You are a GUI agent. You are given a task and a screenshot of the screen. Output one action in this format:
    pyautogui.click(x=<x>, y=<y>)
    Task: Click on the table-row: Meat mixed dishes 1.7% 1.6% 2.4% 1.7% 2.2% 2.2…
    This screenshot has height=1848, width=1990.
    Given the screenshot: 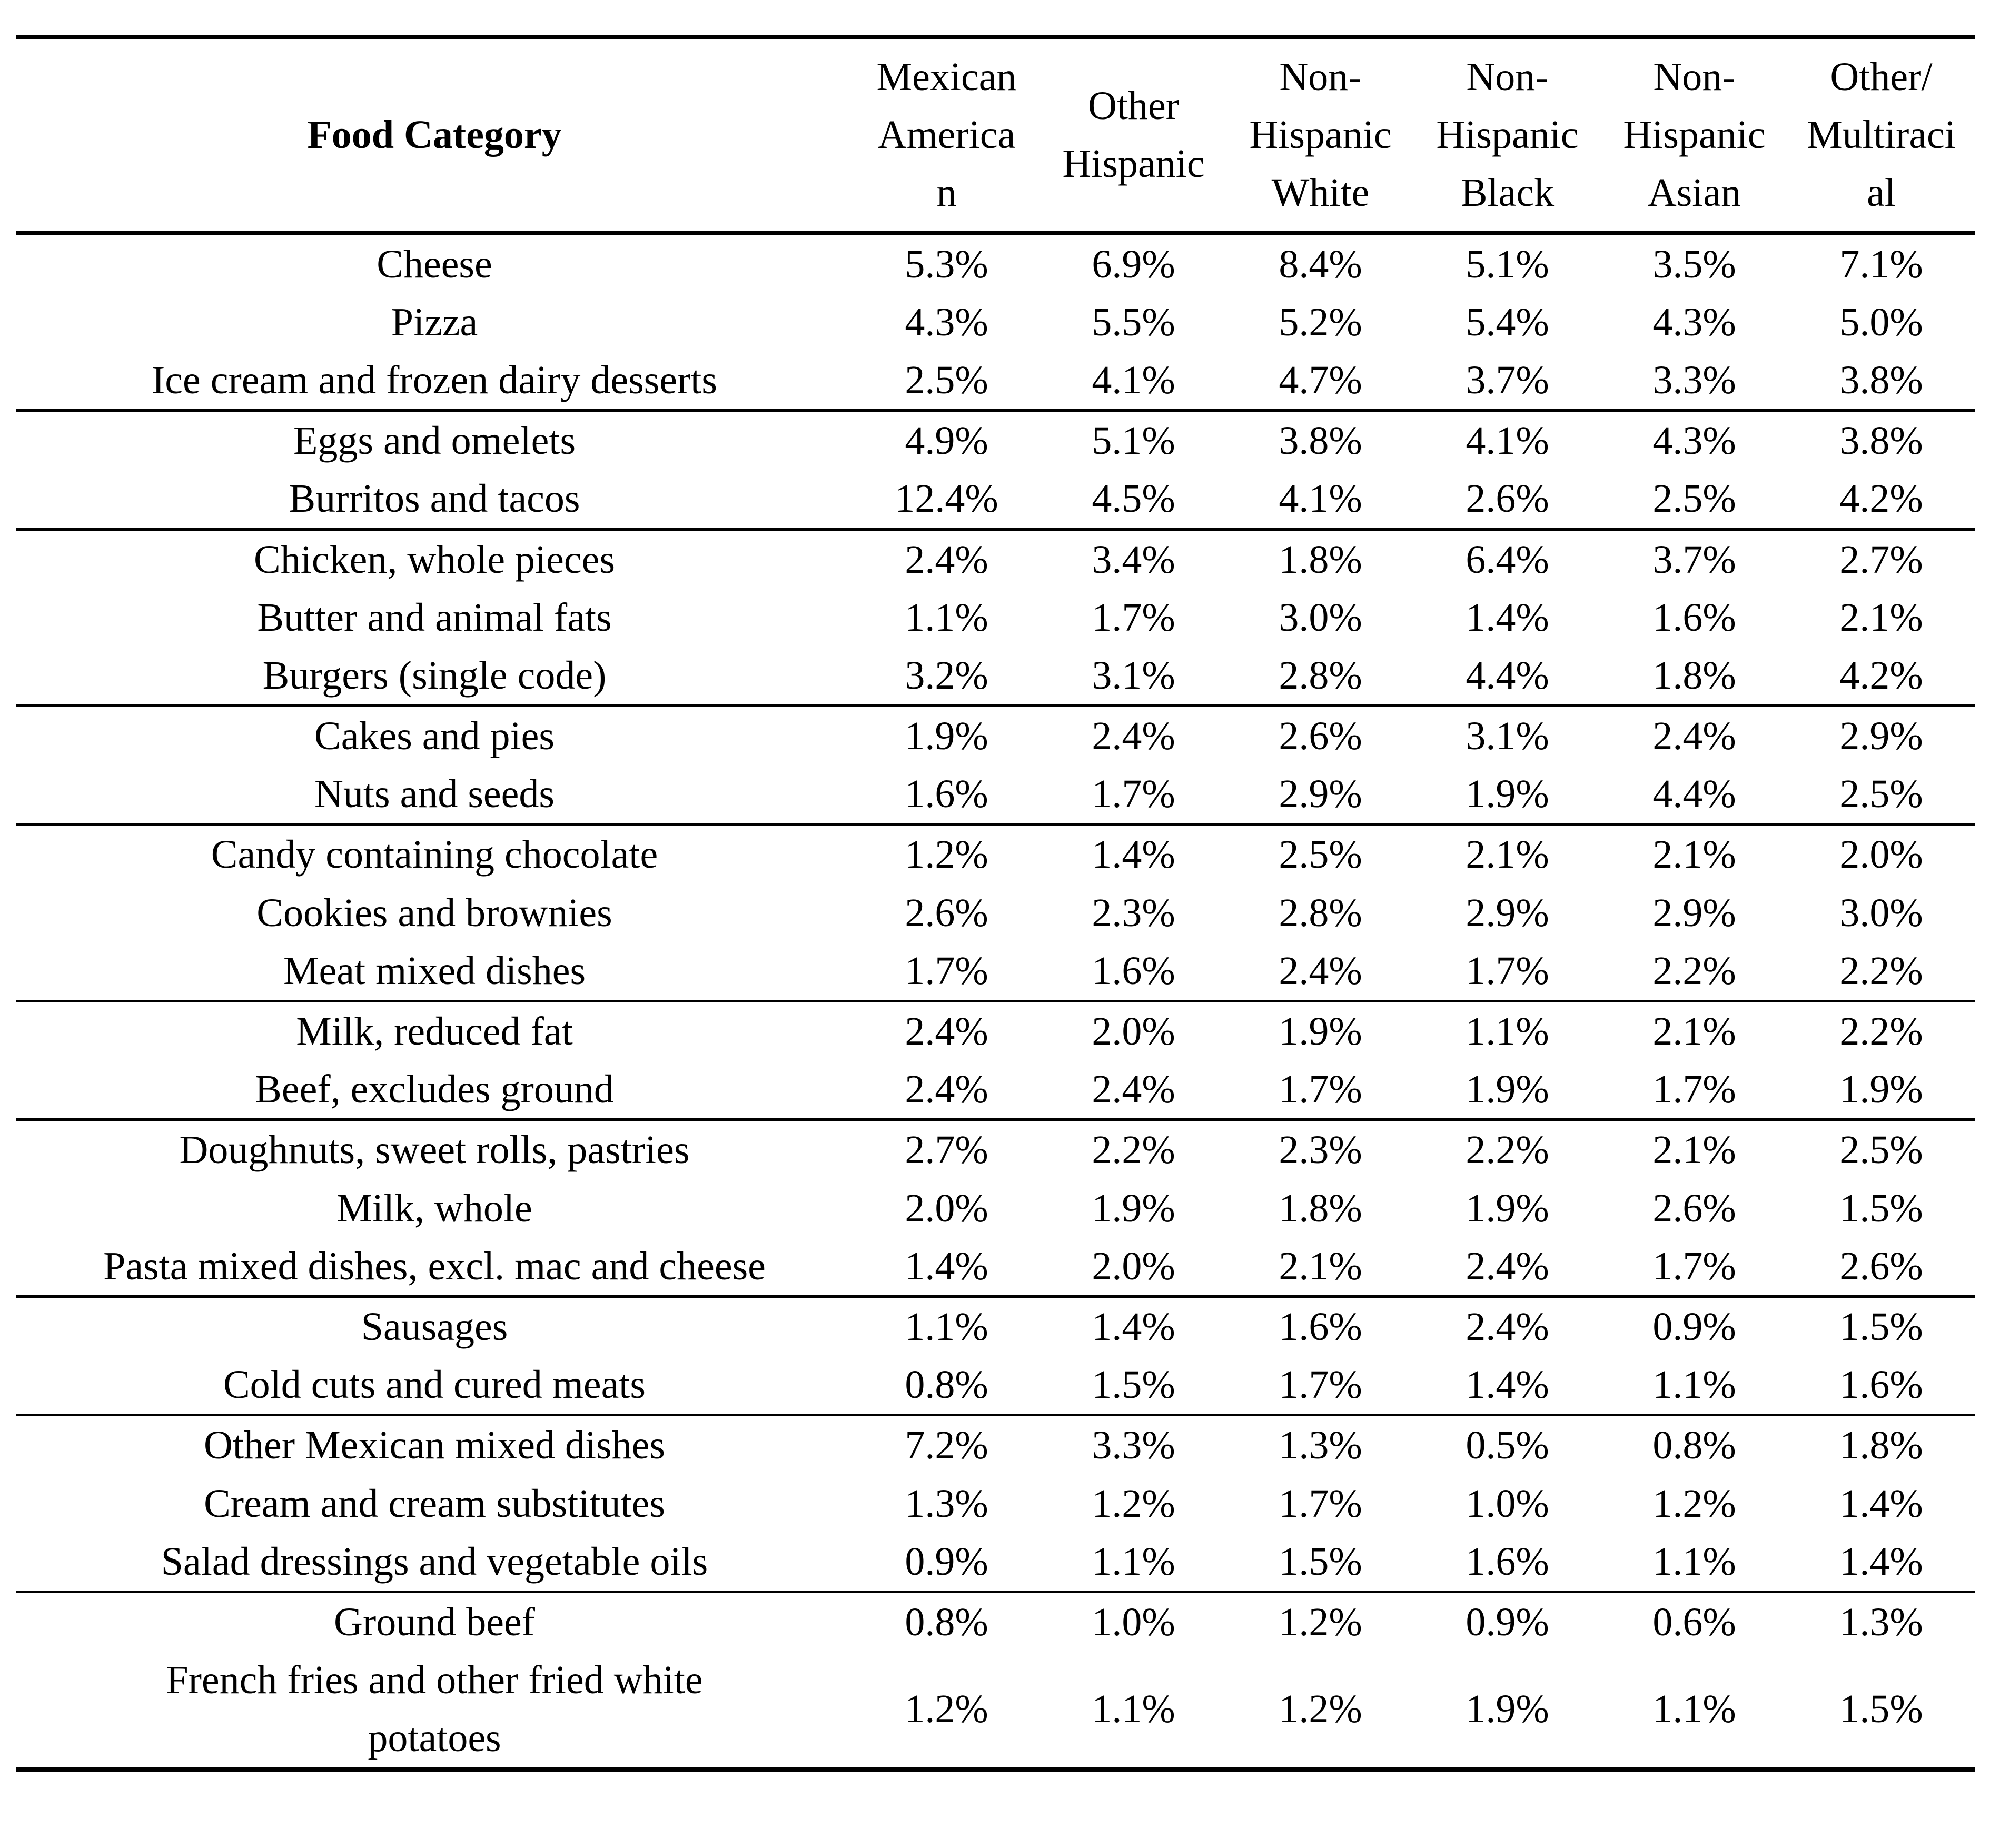 What is the action you would take?
    pyautogui.click(x=995, y=972)
    